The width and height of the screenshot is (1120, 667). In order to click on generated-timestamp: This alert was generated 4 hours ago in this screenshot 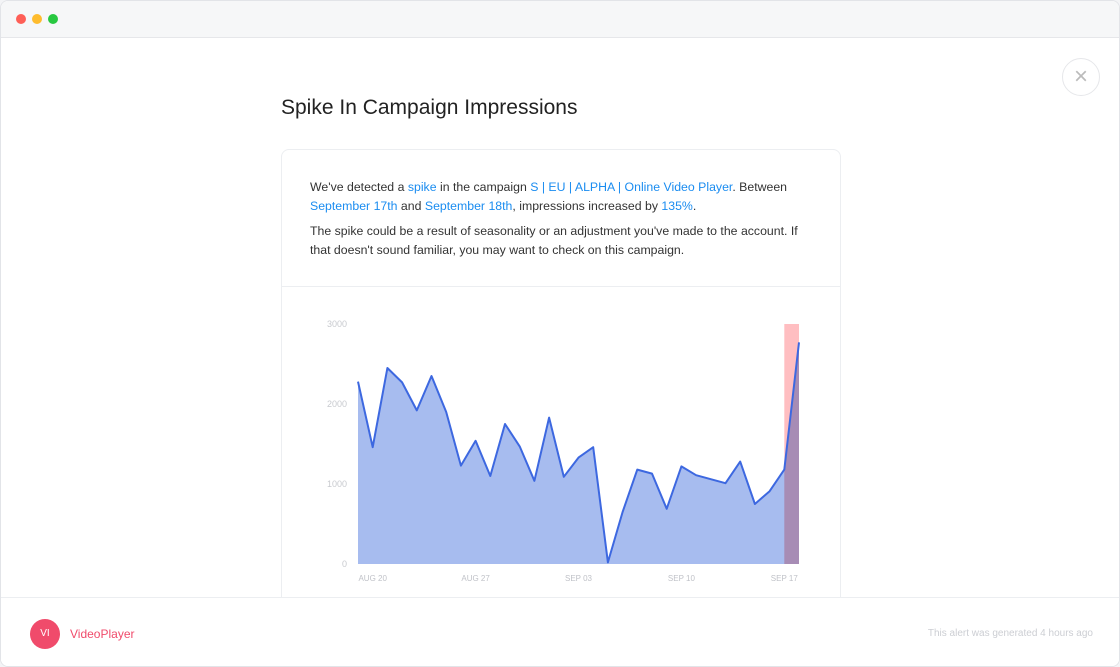, I will do `click(1010, 633)`.